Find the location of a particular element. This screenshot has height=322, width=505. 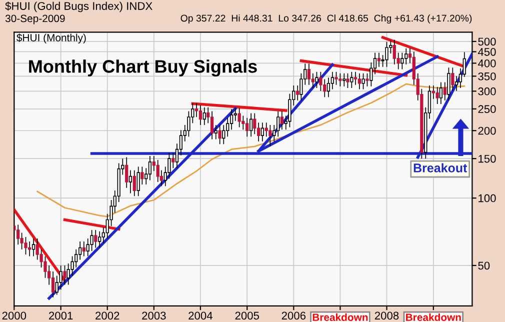

x-tick-label: 2006 is located at coordinates (294, 316).